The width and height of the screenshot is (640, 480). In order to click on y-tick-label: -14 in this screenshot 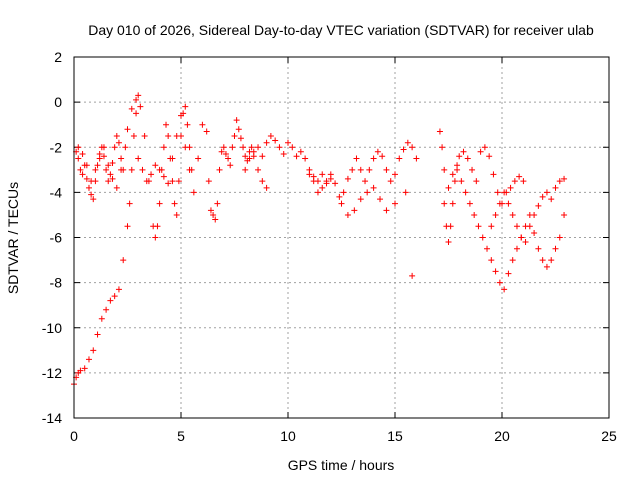, I will do `click(52, 418)`.